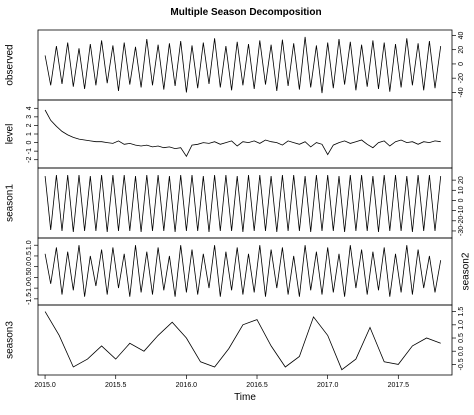  I want to click on y-tick-label: -40, so click(461, 92).